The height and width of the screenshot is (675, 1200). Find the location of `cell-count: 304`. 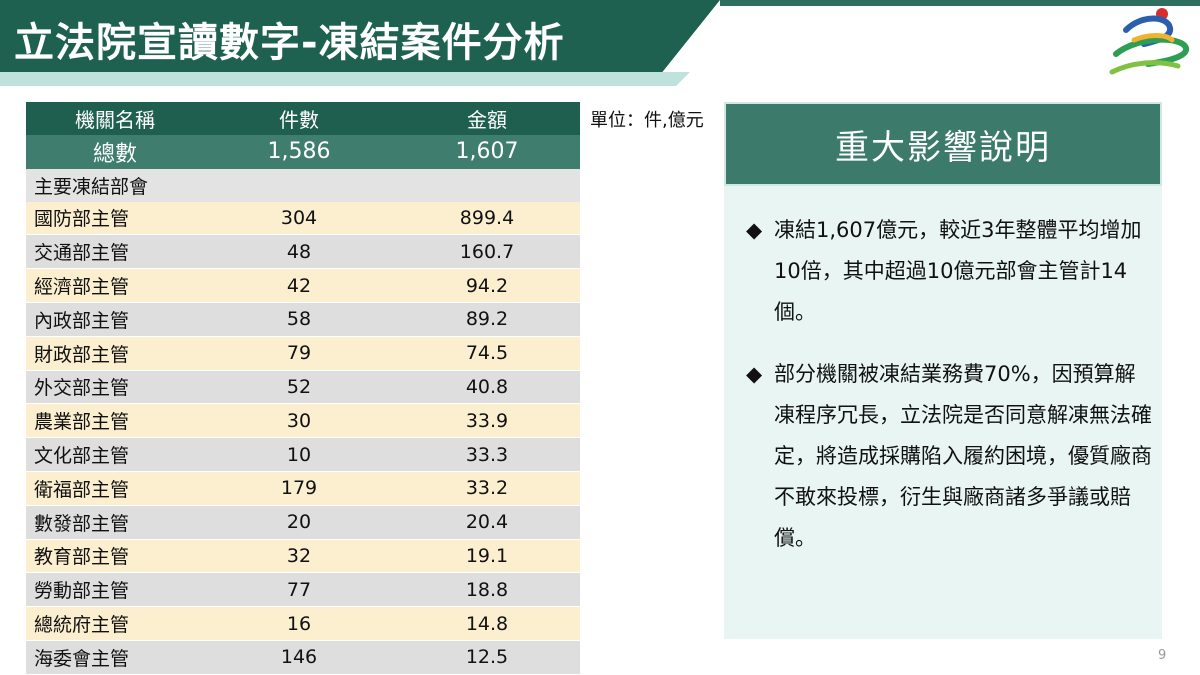

cell-count: 304 is located at coordinates (299, 218).